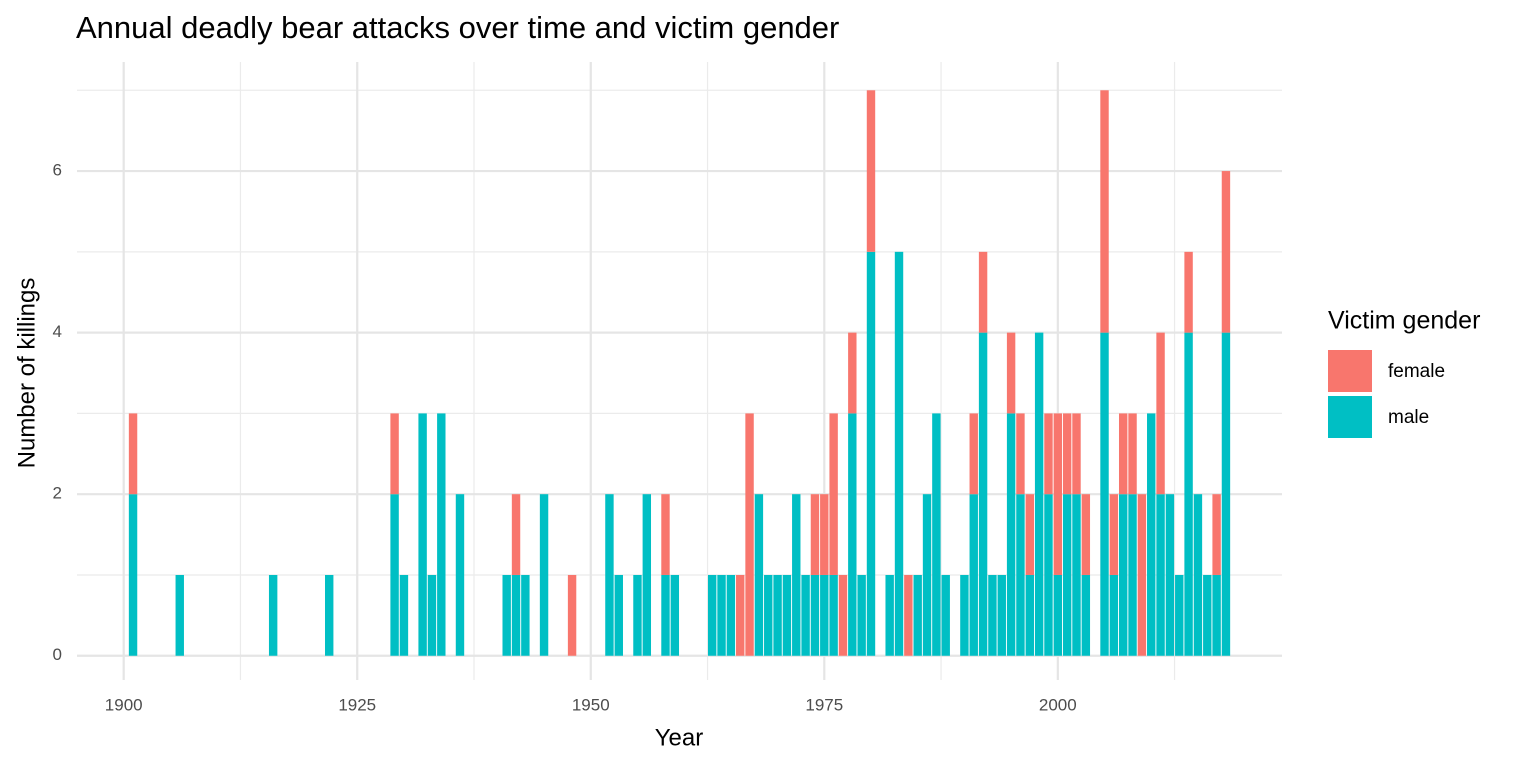  What do you see at coordinates (1416, 371) in the screenshot?
I see `legend-label: female` at bounding box center [1416, 371].